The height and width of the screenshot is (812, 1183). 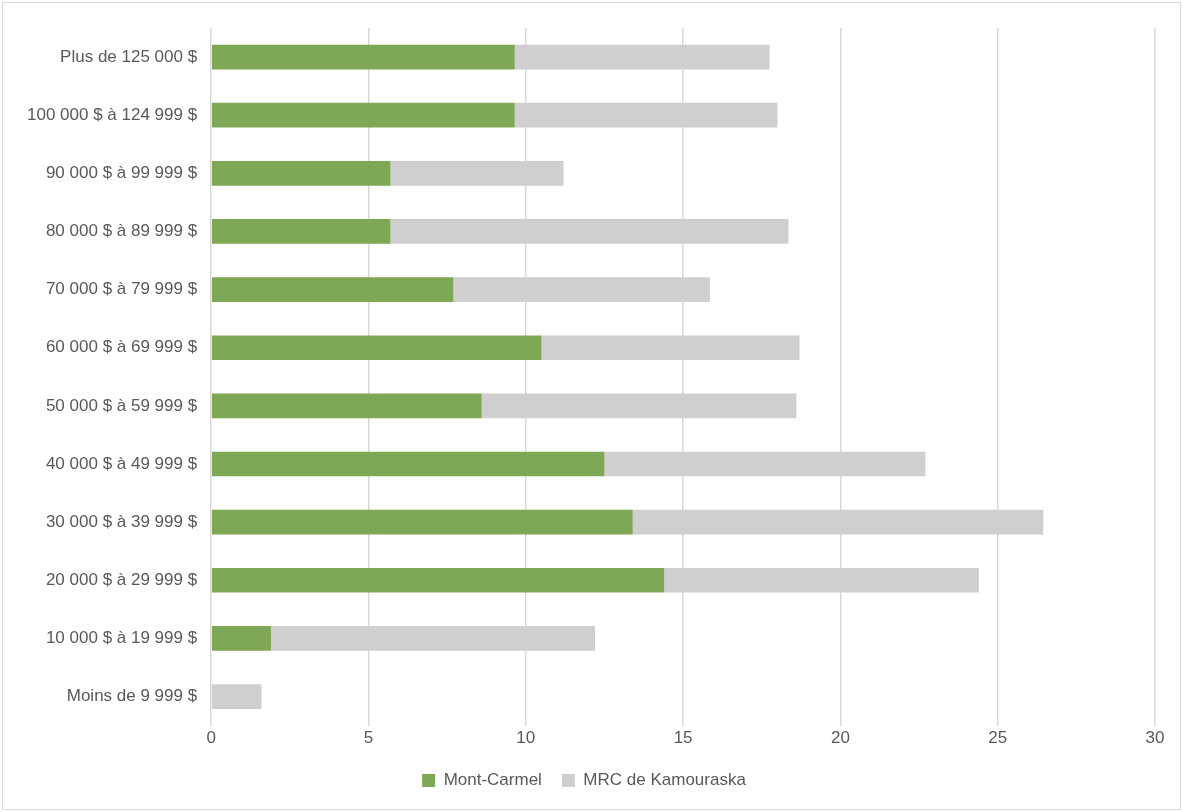 What do you see at coordinates (121, 347) in the screenshot?
I see `y-tick-label: 60 000 $ à 69 999 $` at bounding box center [121, 347].